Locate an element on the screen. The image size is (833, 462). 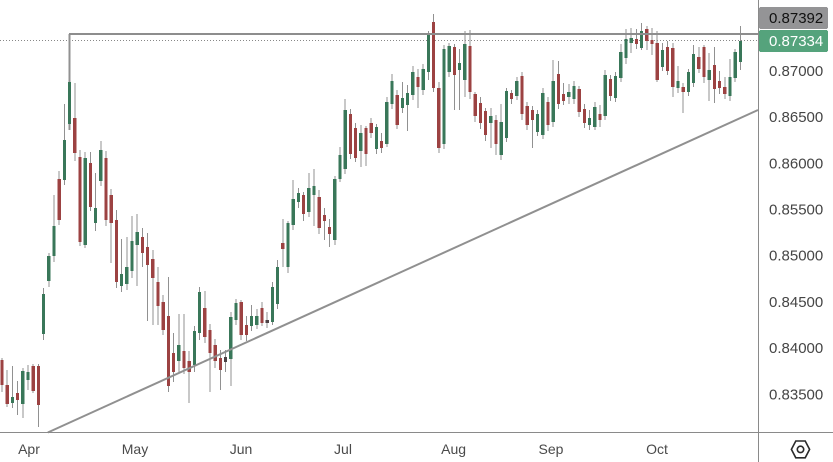
svg-text: Sep is located at coordinates (551, 449).